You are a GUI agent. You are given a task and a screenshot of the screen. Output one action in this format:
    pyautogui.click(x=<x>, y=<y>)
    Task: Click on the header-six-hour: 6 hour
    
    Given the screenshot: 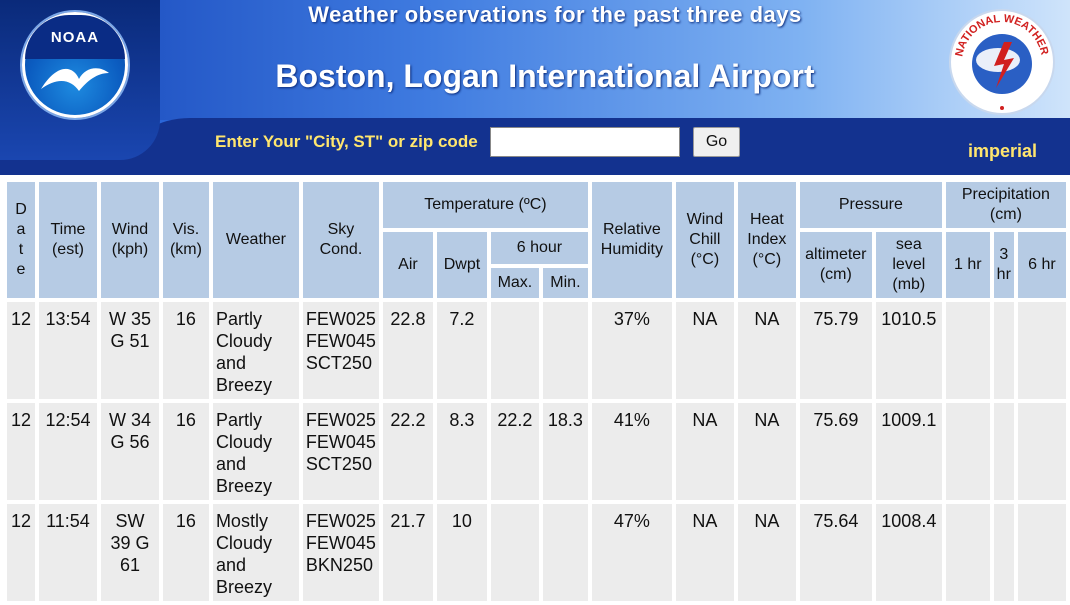 What is the action you would take?
    pyautogui.click(x=539, y=248)
    